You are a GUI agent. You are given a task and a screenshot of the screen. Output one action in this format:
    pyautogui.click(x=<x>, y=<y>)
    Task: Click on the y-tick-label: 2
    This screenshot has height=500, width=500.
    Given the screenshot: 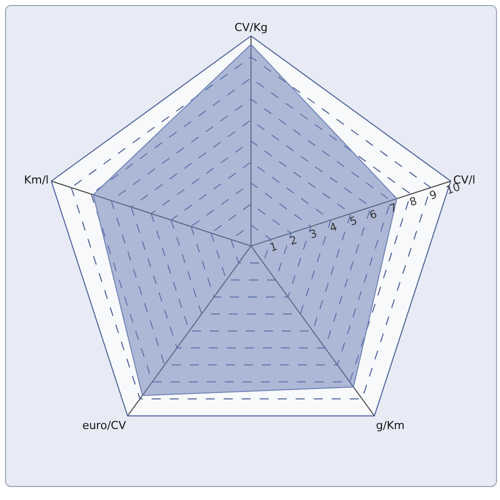 What is the action you would take?
    pyautogui.click(x=293, y=240)
    